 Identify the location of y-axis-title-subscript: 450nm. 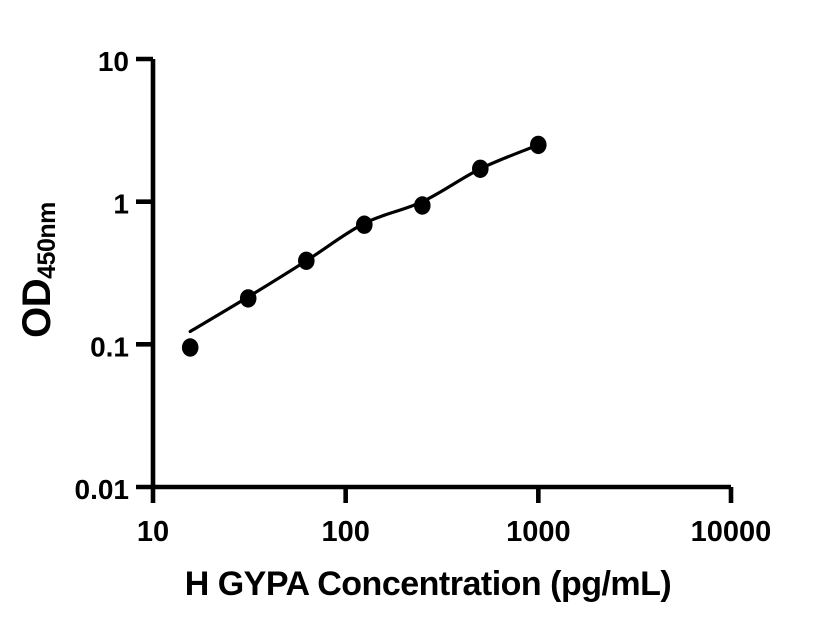
(47, 240).